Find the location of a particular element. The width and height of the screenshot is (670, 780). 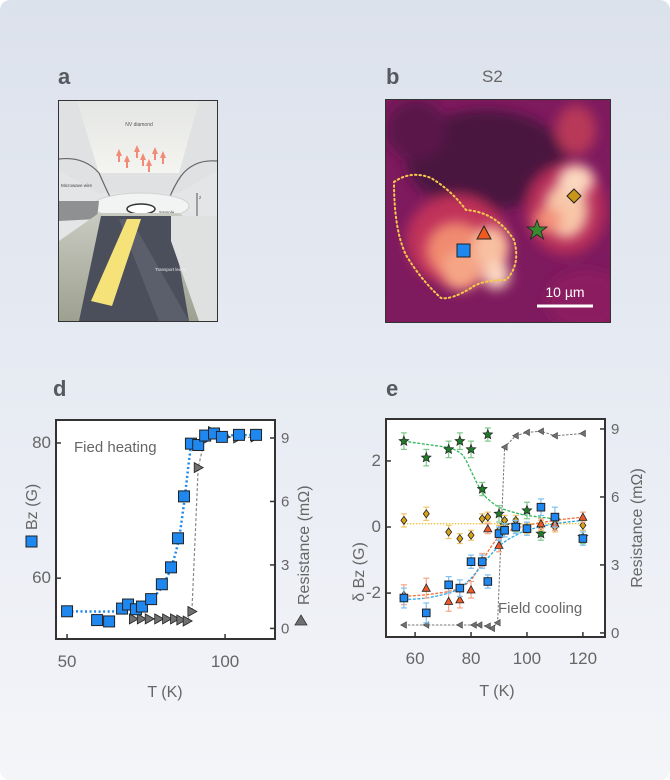

chart-e-axes: 60 80 100 120 -2 0 2 0 3 6 9 is located at coordinates (492, 544).